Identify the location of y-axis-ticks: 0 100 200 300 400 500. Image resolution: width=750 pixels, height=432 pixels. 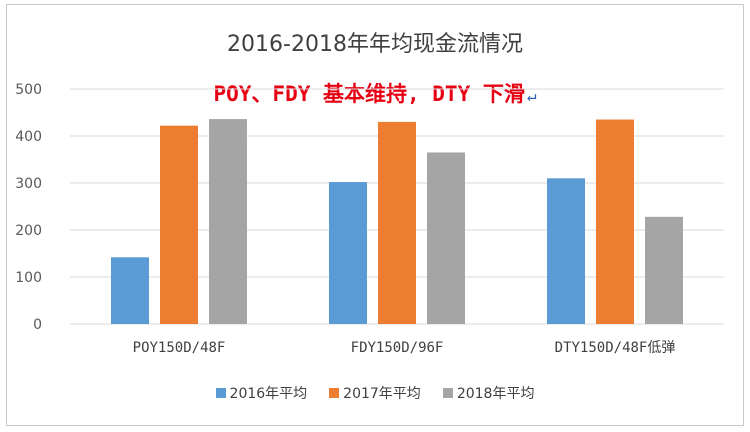
(28, 207).